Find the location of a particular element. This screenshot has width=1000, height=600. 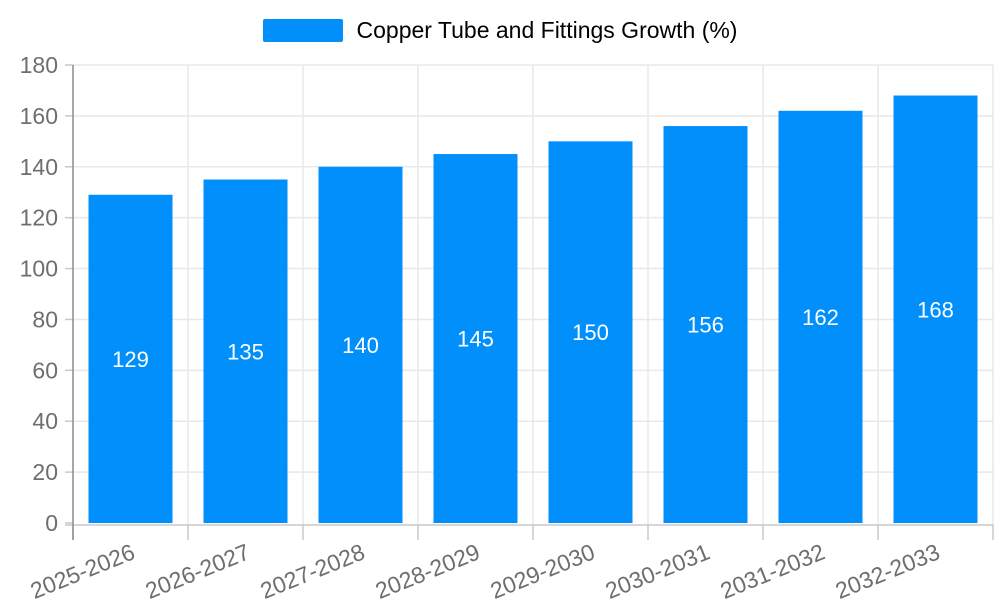

legend: Copper Tube and Fittings Growth (%) is located at coordinates (500, 30).